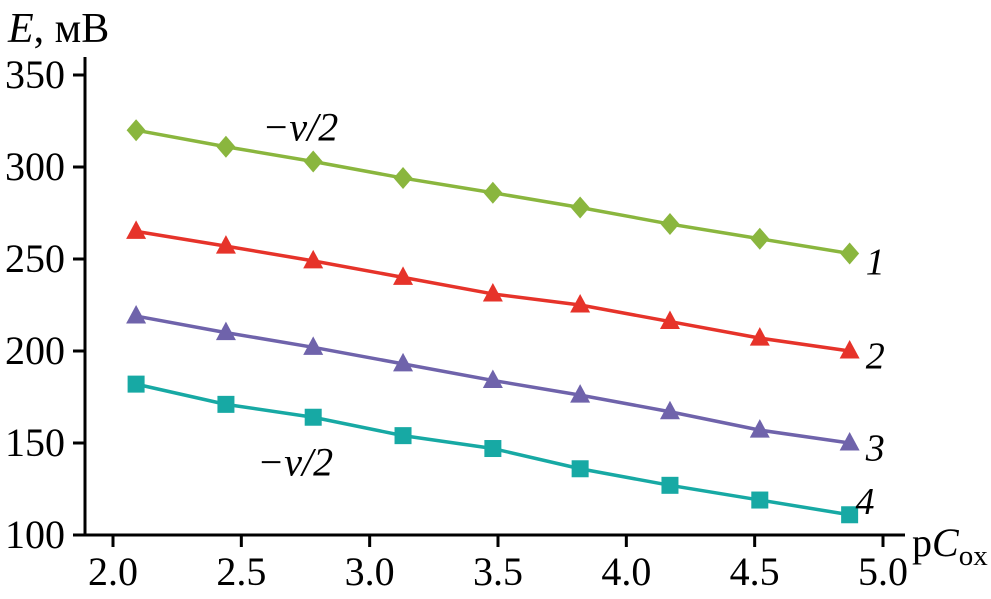  What do you see at coordinates (875, 357) in the screenshot?
I see `series-label-2: 2` at bounding box center [875, 357].